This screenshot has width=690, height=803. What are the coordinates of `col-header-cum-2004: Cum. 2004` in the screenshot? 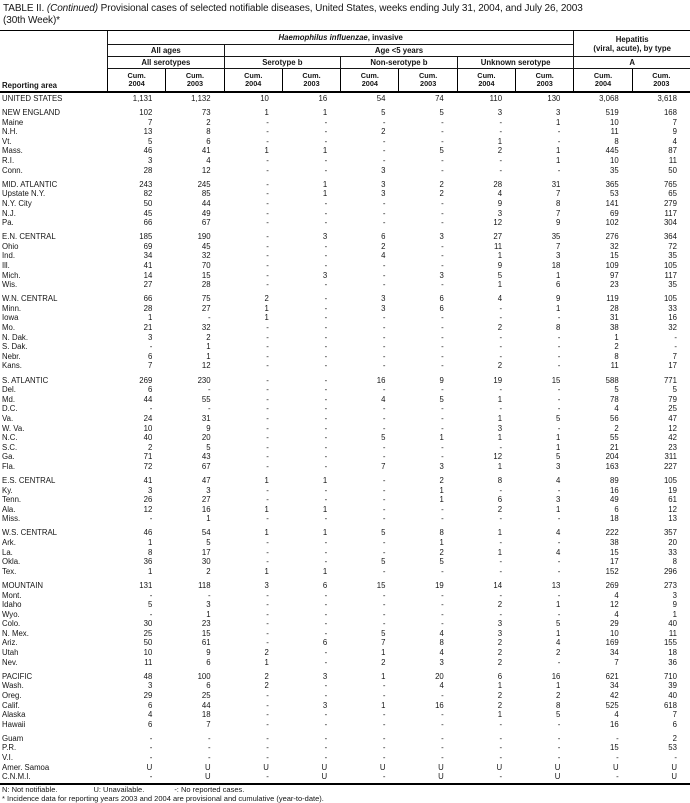 It's located at (485, 80).